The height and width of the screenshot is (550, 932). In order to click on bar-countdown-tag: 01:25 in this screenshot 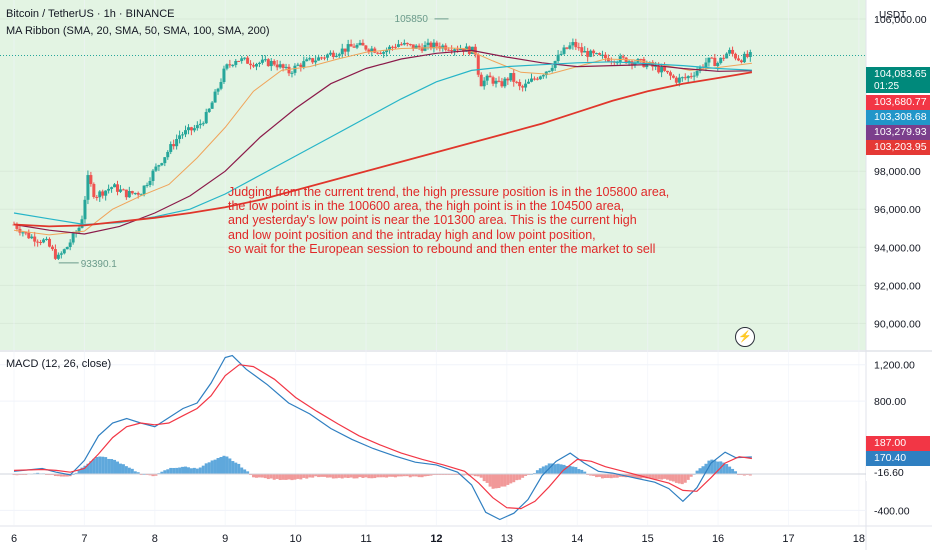, I will do `click(898, 87)`.